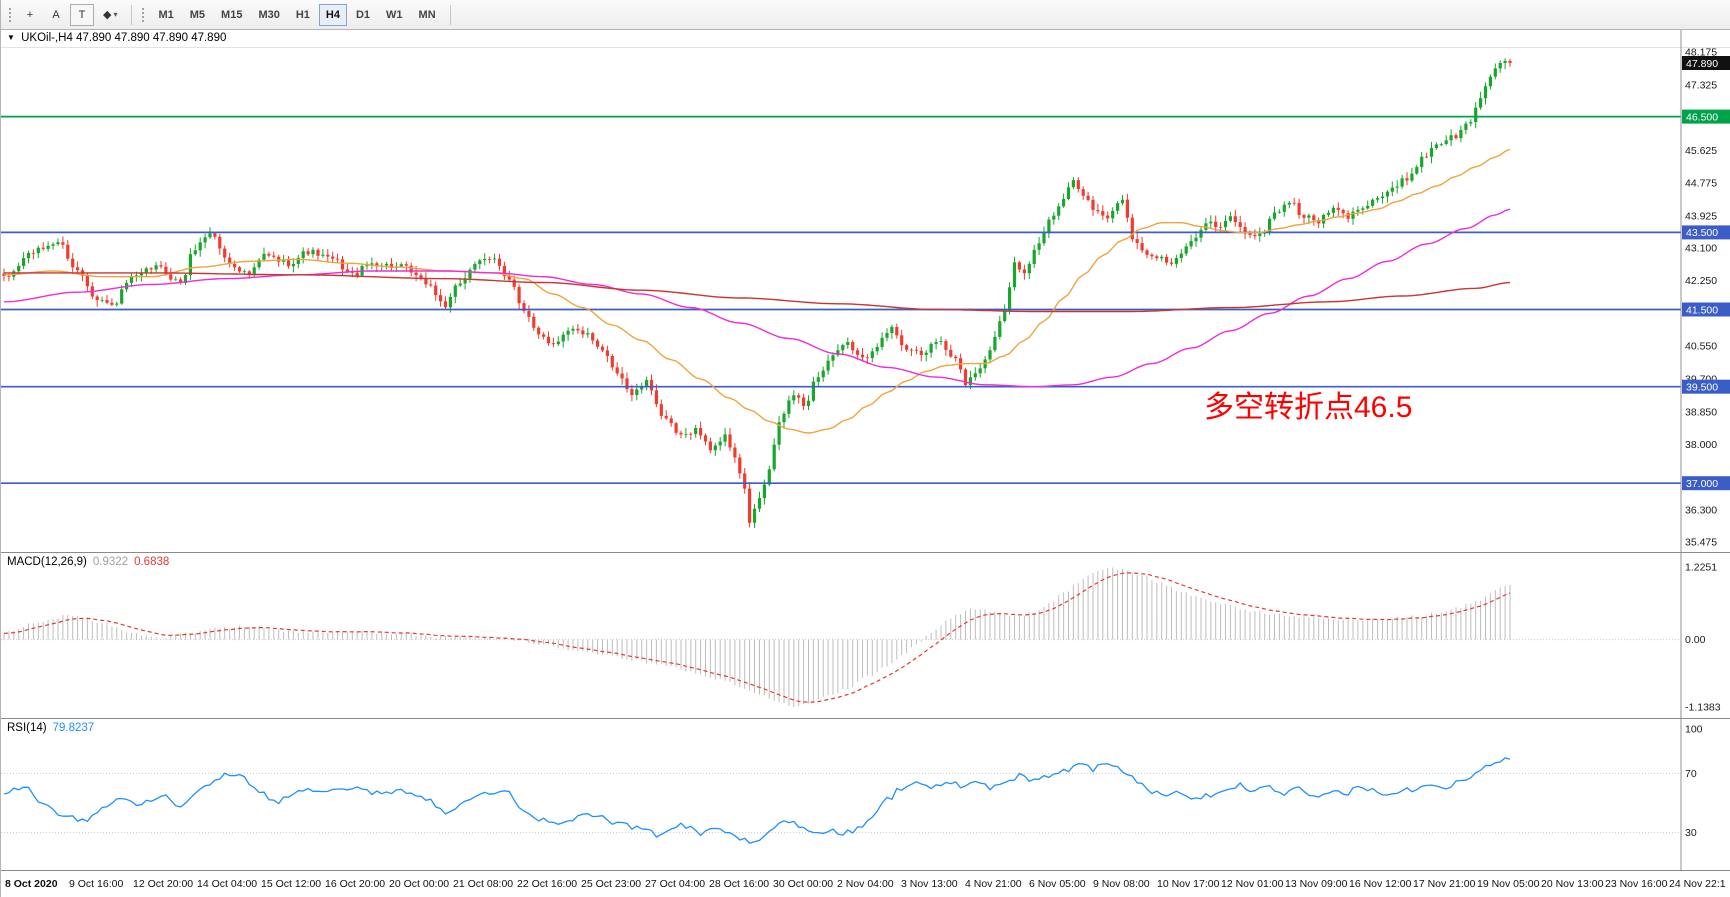 Image resolution: width=1730 pixels, height=897 pixels. Describe the element at coordinates (1701, 445) in the screenshot. I see `svg-text: 38.000` at that location.